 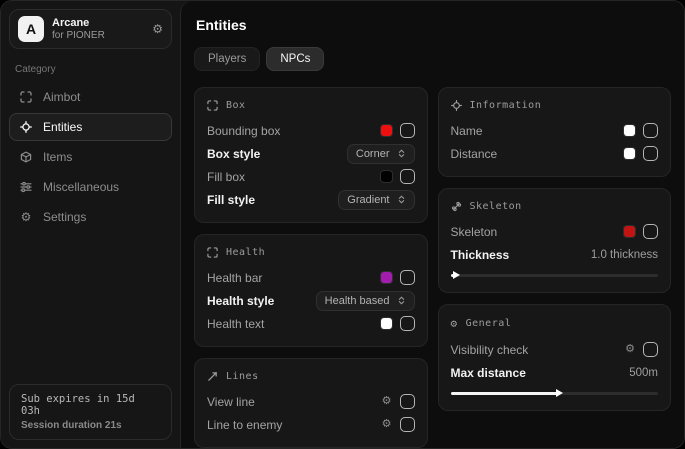 What do you see at coordinates (234, 153) in the screenshot?
I see `option-label: Box style` at bounding box center [234, 153].